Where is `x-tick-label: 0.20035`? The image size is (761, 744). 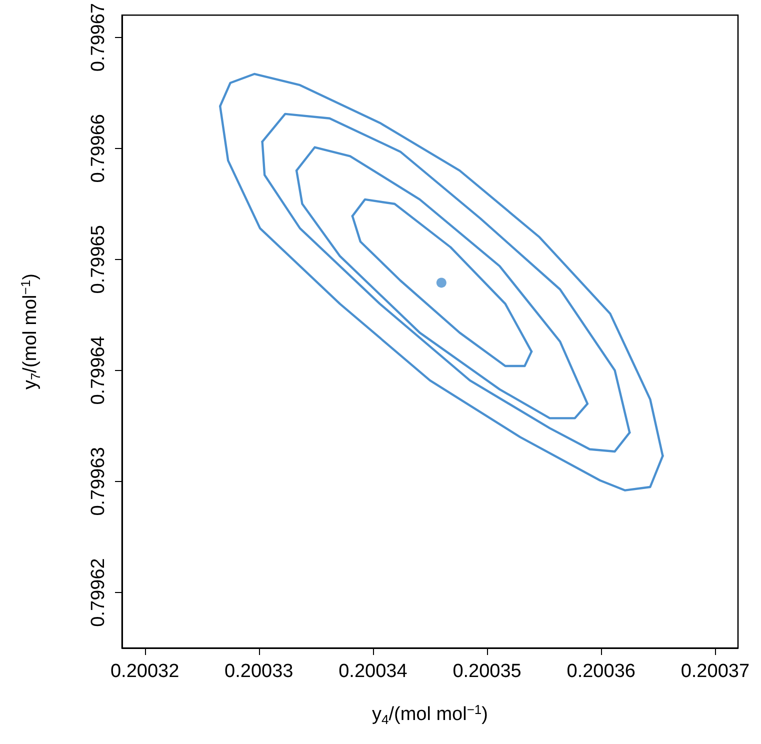 x-tick-label: 0.20035 is located at coordinates (487, 671).